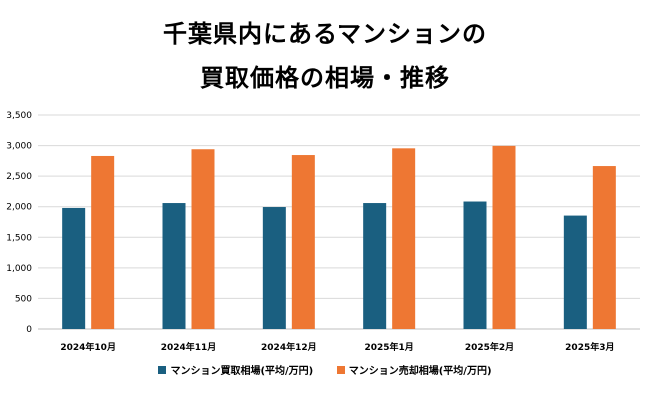  Describe the element at coordinates (242, 371) in the screenshot. I see `legend-label-buy: マンション買取相場(平均/万円)` at that location.